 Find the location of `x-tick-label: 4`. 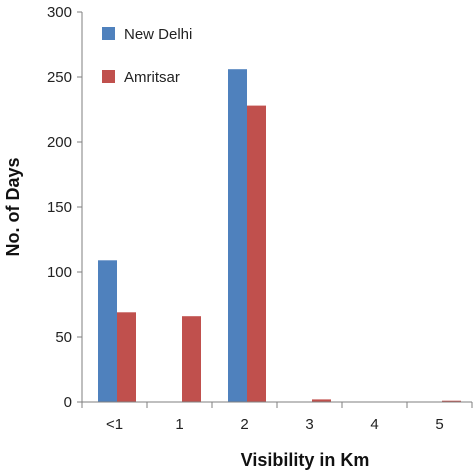

x-tick-label: 4 is located at coordinates (374, 424).